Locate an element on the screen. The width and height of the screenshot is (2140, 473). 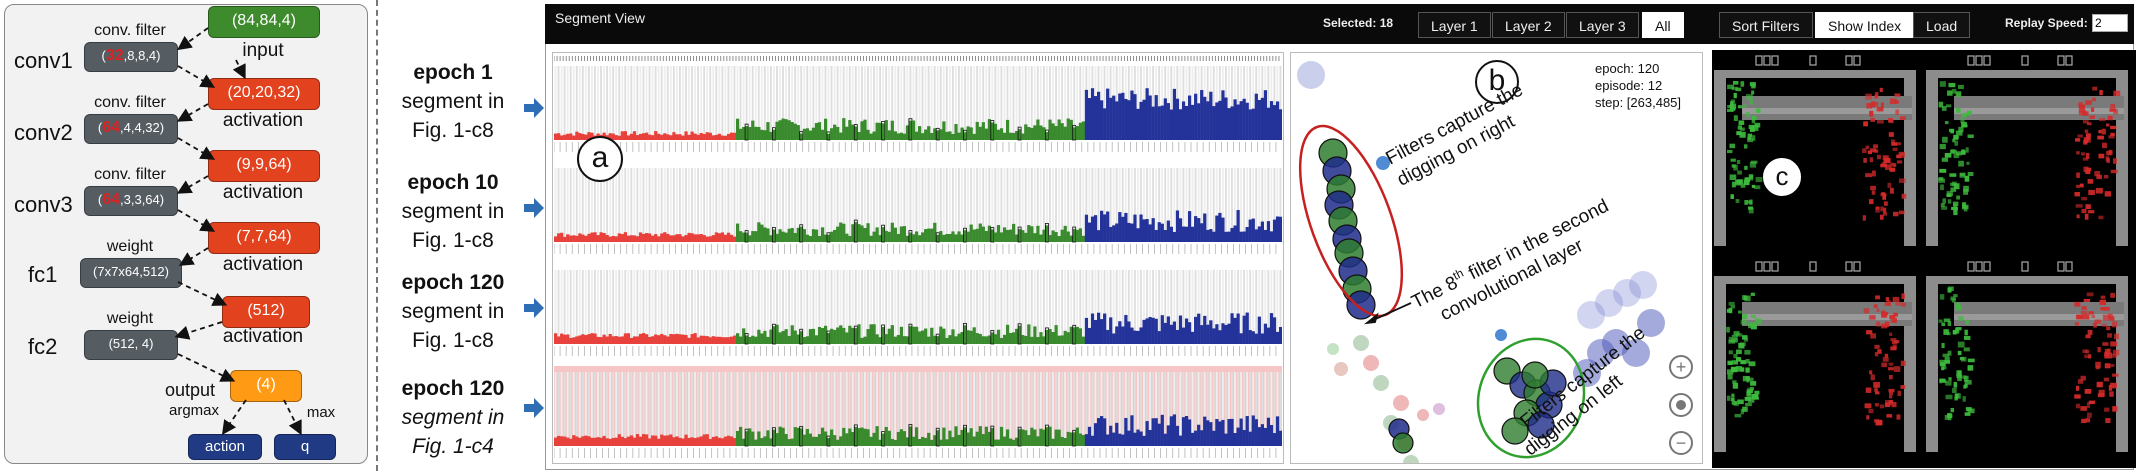
replay-speed-input is located at coordinates (2110, 23).